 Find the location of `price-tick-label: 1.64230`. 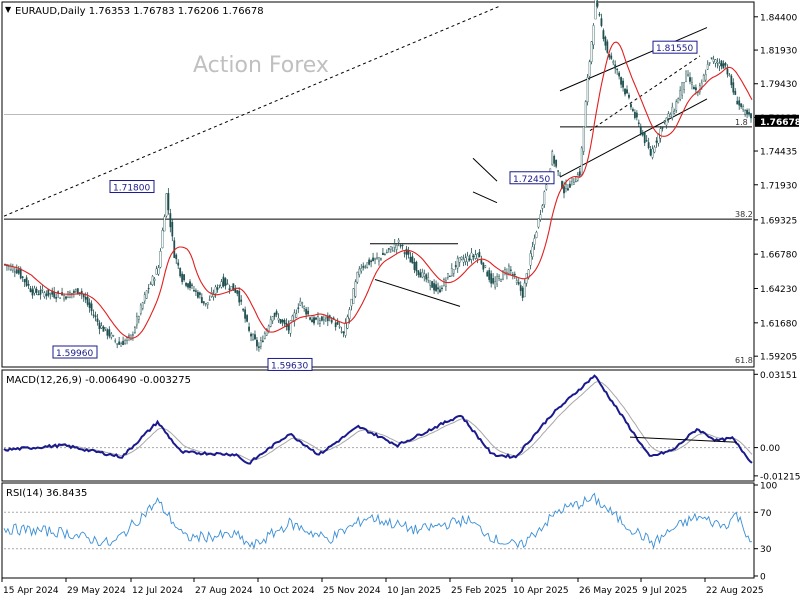

price-tick-label: 1.64230 is located at coordinates (778, 290).